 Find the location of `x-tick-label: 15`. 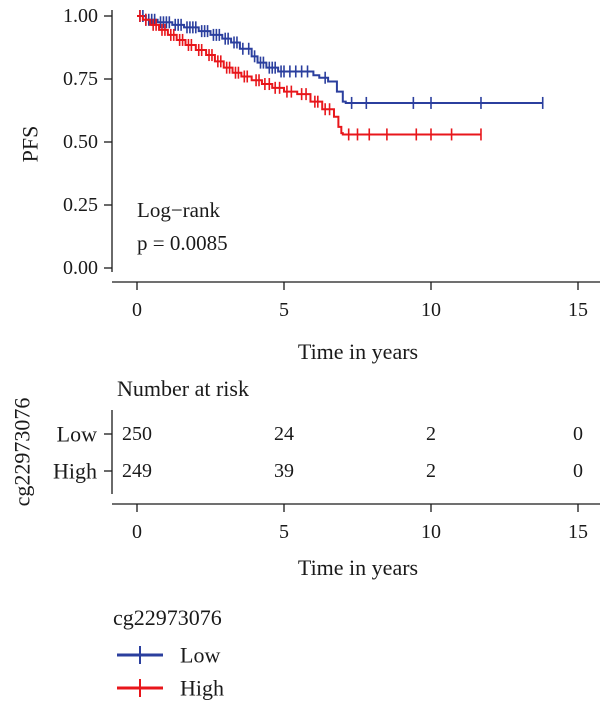

x-tick-label: 15 is located at coordinates (578, 310).